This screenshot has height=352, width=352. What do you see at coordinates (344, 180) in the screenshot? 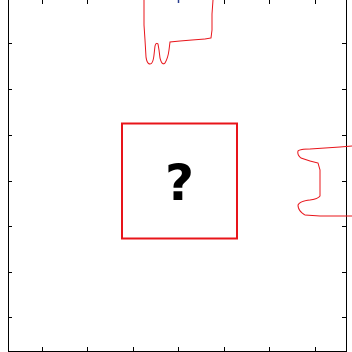
I see `right-ticks` at bounding box center [344, 180].